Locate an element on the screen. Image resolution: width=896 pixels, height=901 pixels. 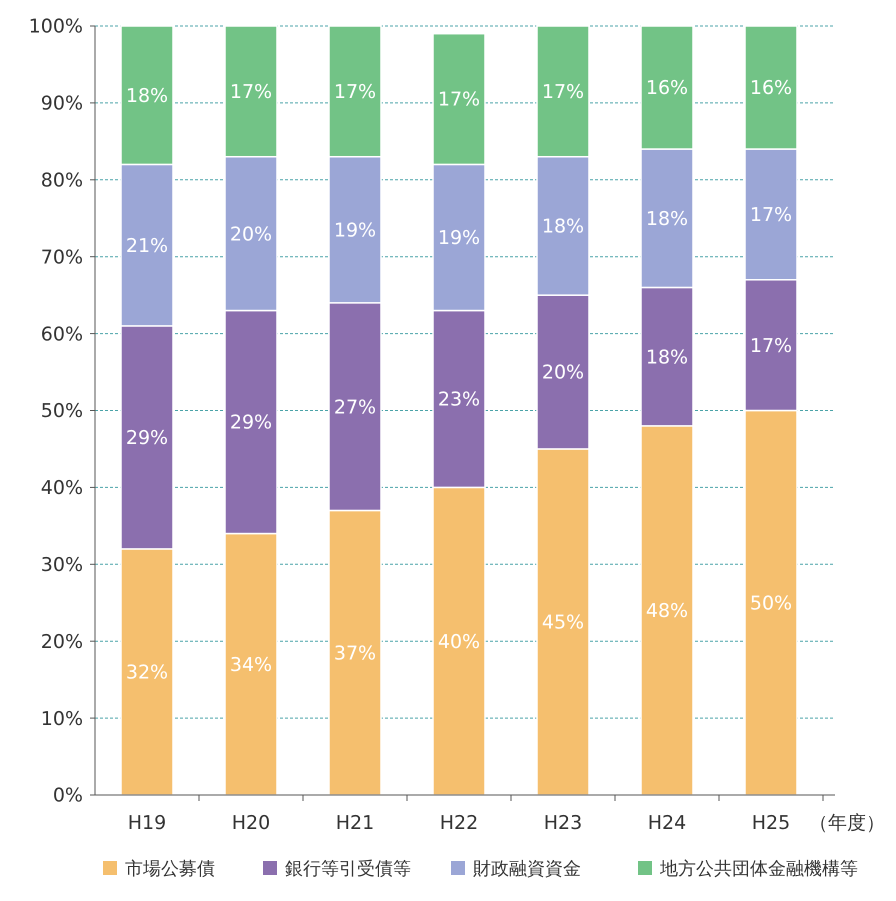
y-tick-label: 20% is located at coordinates (61, 641).